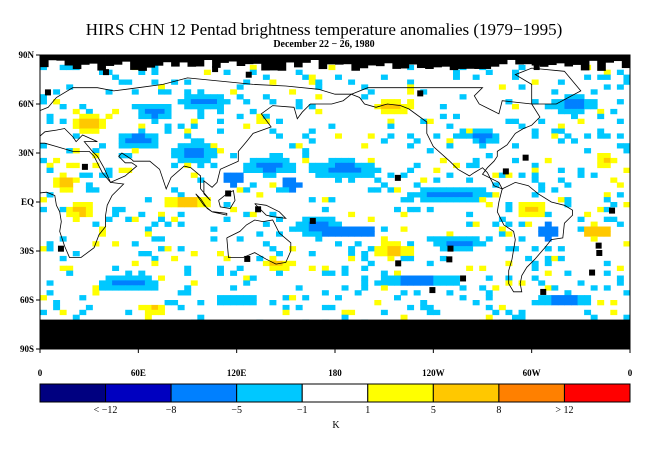 This screenshot has height=468, width=648. I want to click on lat-tick-label: 30S, so click(27, 251).